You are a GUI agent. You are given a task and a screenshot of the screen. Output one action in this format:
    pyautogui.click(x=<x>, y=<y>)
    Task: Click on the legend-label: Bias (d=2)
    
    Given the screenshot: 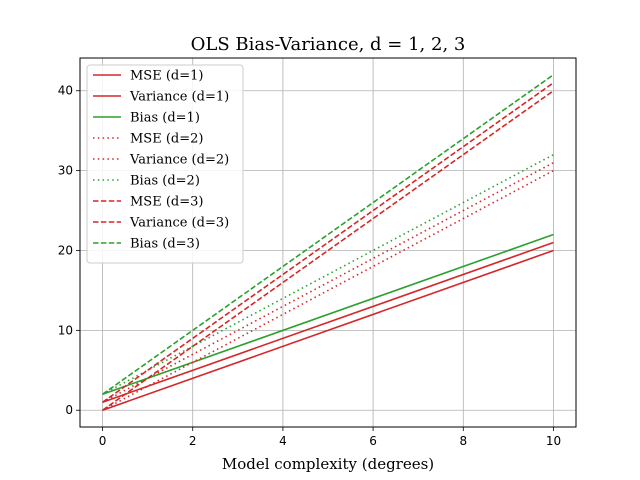 What is the action you would take?
    pyautogui.click(x=165, y=181)
    